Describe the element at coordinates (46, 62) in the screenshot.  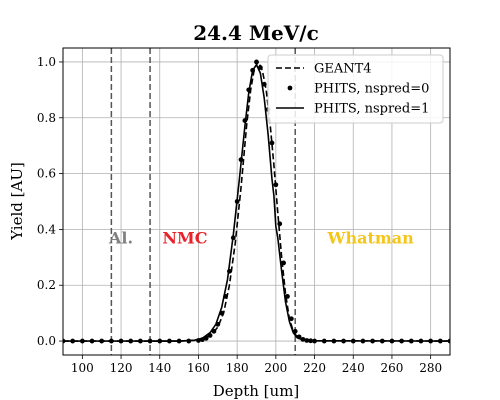
I see `y-tick-label: 1.0` at that location.